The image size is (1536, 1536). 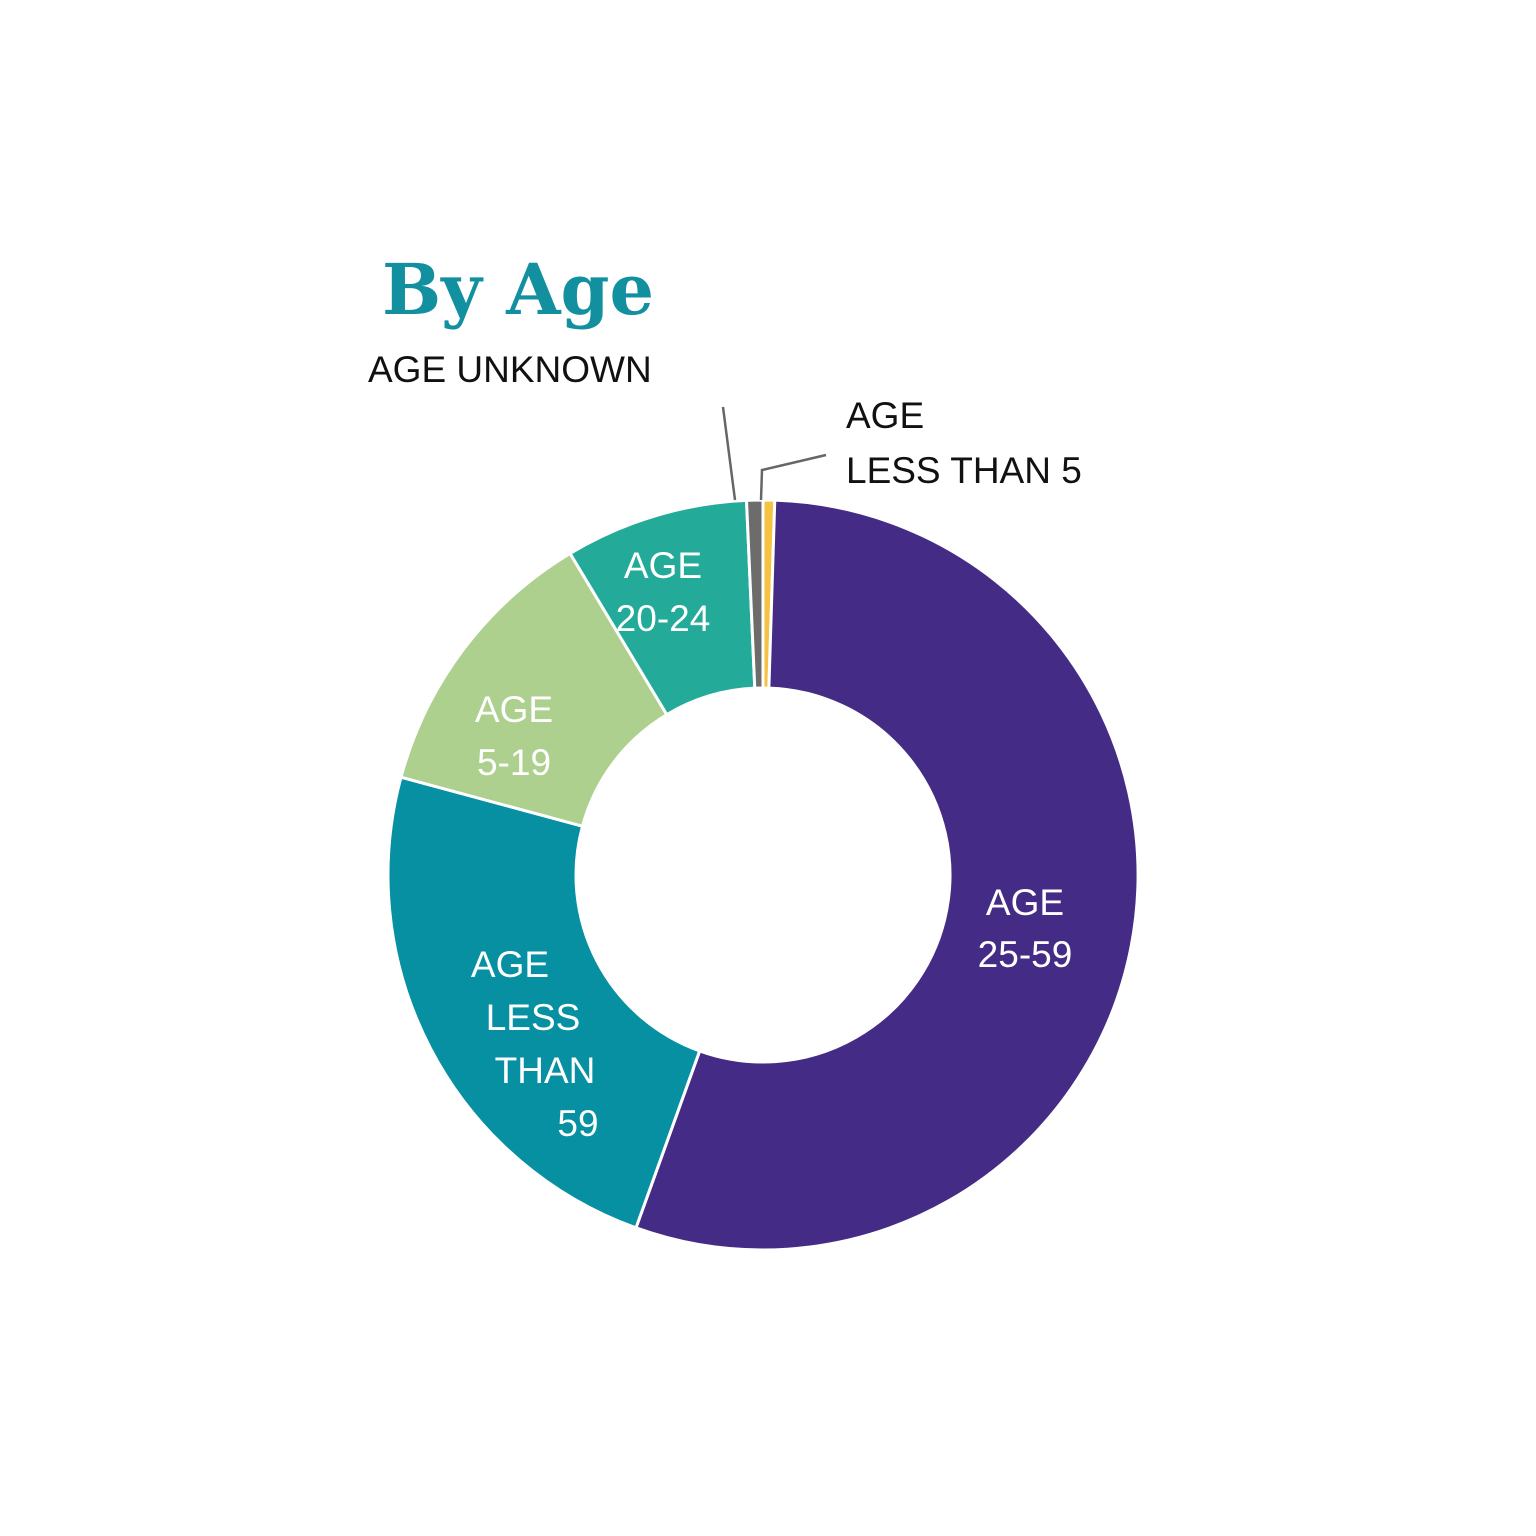 I want to click on leader-lines, so click(x=774, y=453).